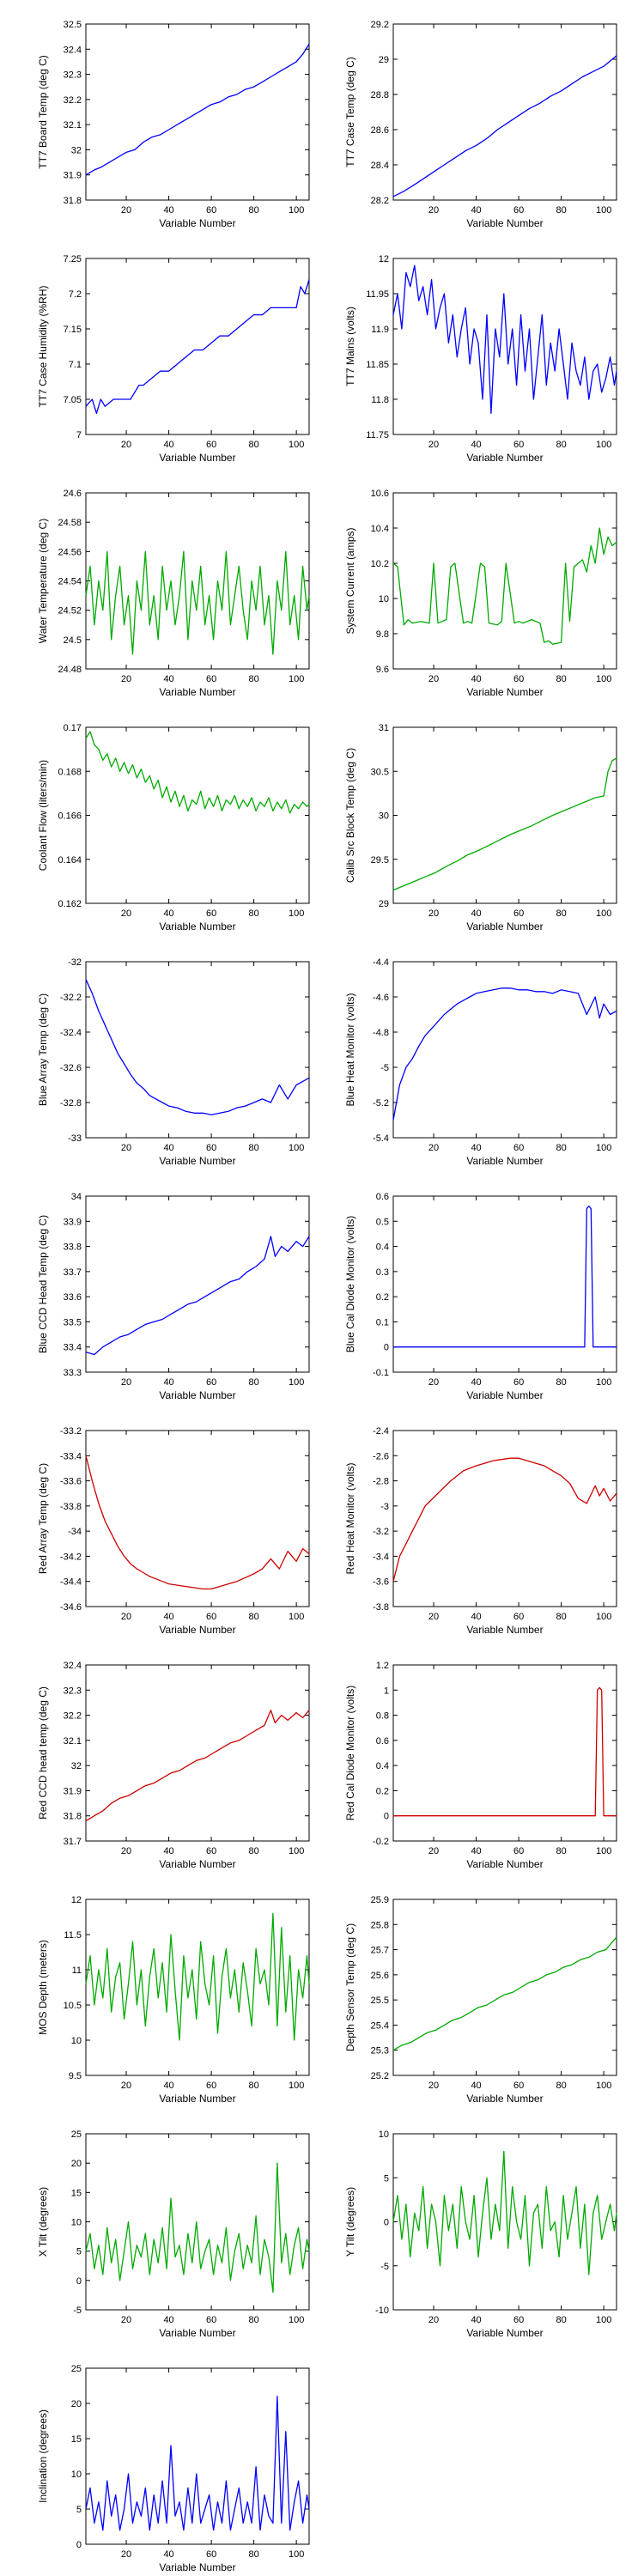 This screenshot has width=644, height=2576. I want to click on y-tick-label: 7.15, so click(73, 330).